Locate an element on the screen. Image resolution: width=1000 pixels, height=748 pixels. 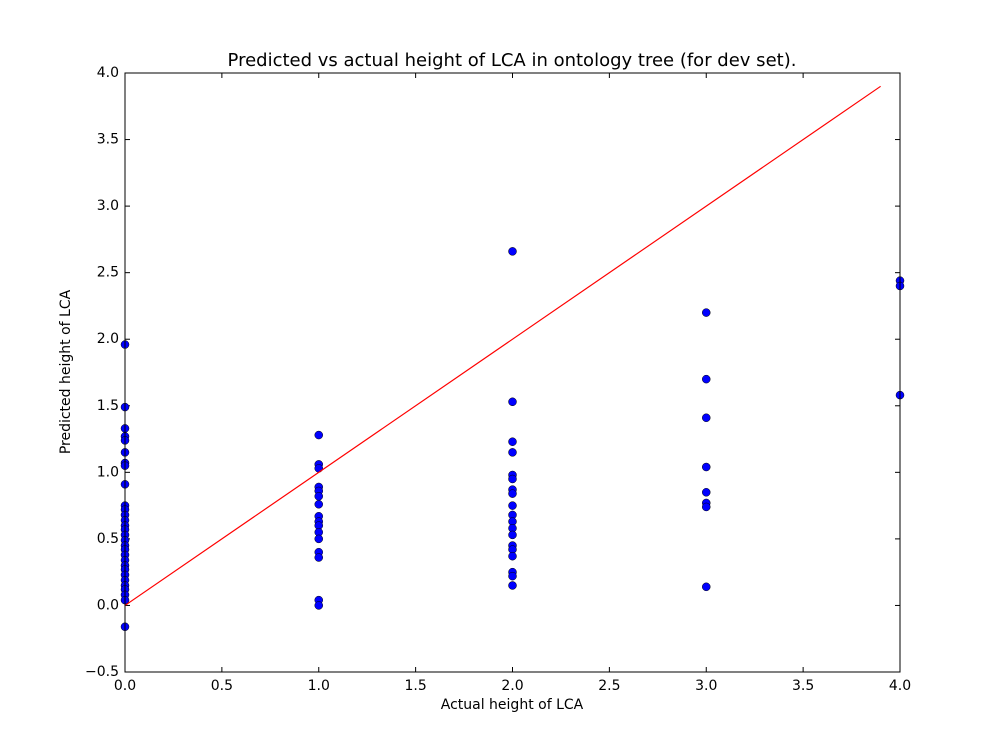
x-axis-label: Actual height of LCA is located at coordinates (512, 705).